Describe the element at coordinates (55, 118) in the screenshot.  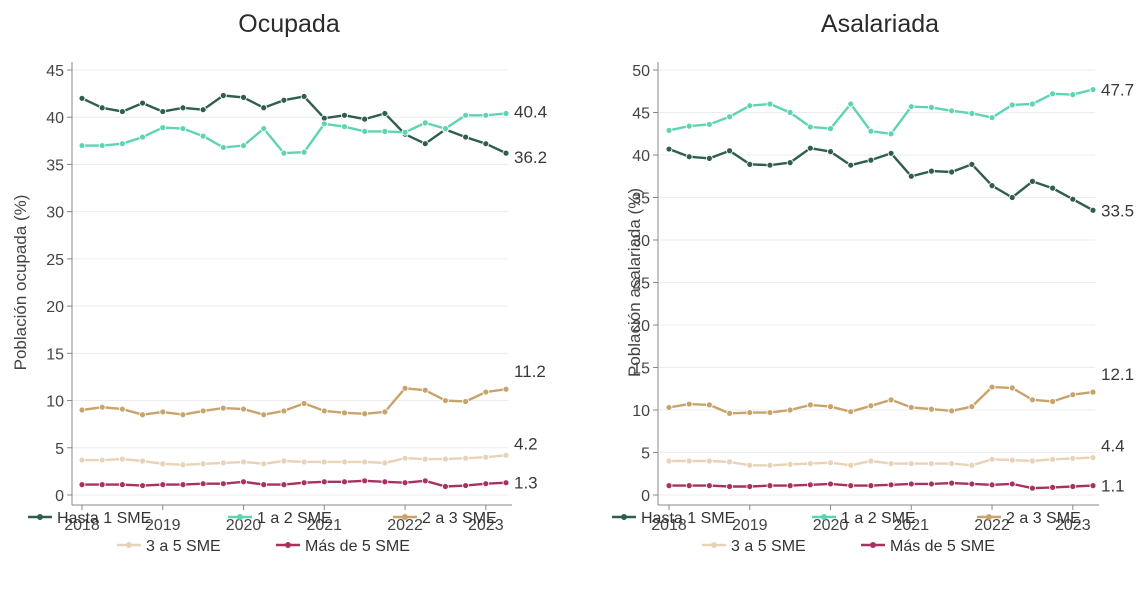
I see `y-tick-label: 40` at that location.